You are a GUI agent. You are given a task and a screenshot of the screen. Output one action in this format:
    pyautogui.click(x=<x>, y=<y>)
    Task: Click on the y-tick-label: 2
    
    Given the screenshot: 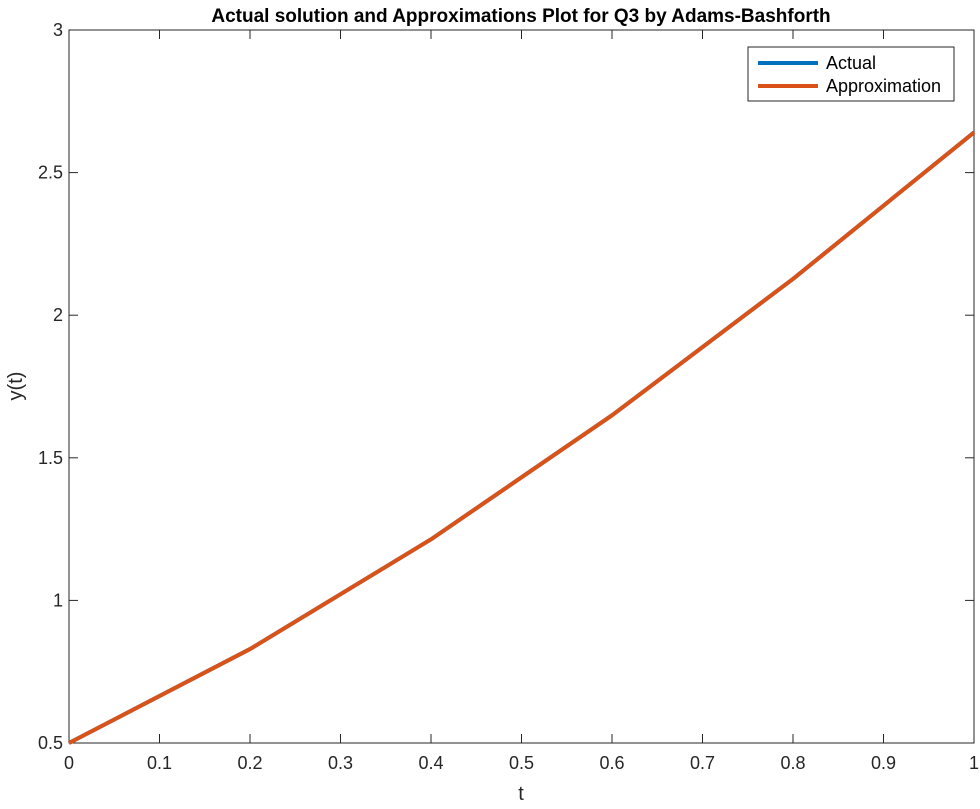 What is the action you would take?
    pyautogui.click(x=58, y=315)
    